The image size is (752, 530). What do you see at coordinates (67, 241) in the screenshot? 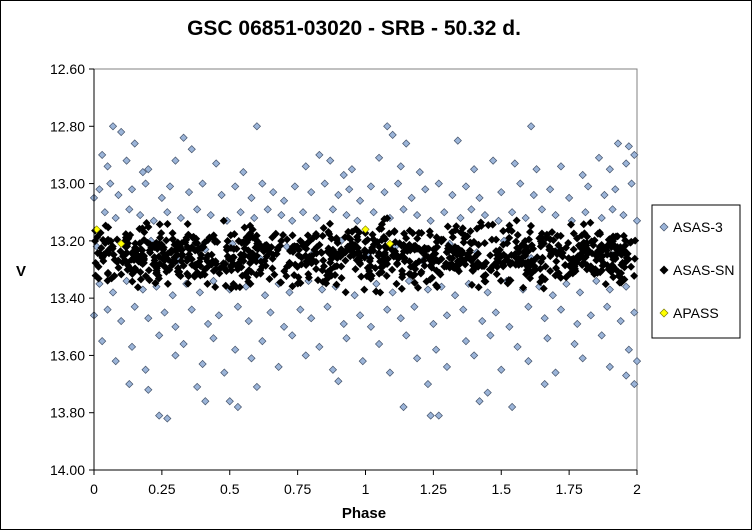
I see `y-tick-label: 13.20` at bounding box center [67, 241].